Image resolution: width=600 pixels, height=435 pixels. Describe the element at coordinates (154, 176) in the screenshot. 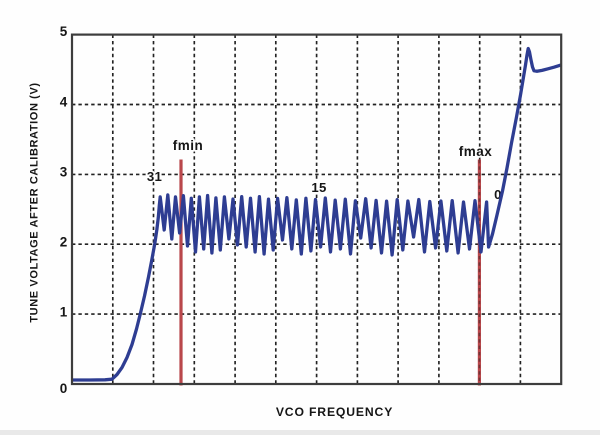

I see `svg-text: 31` at that location.